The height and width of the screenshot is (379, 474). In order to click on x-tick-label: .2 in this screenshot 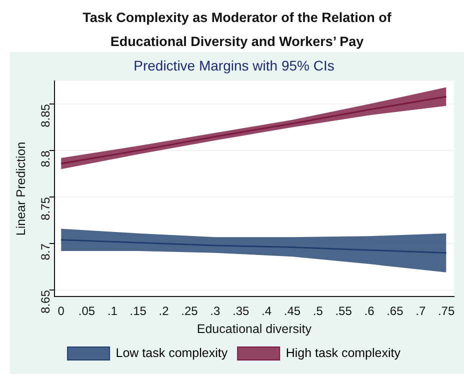, I will do `click(164, 311)`.